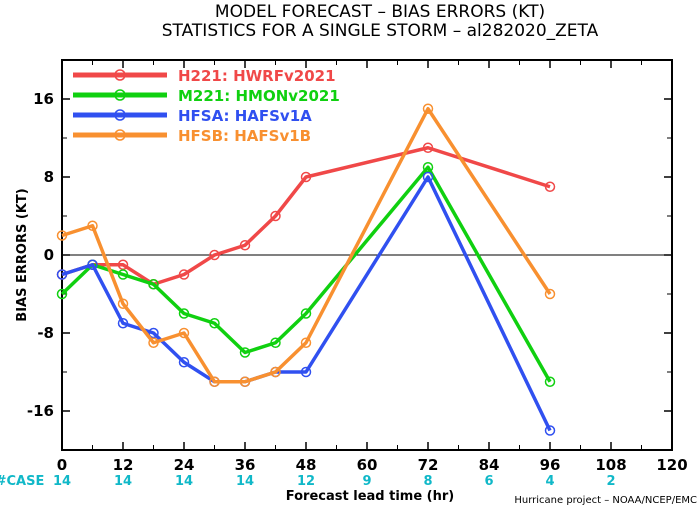 The width and height of the screenshot is (700, 506). Describe the element at coordinates (40, 411) in the screenshot. I see `y-tick-label: -16` at that location.